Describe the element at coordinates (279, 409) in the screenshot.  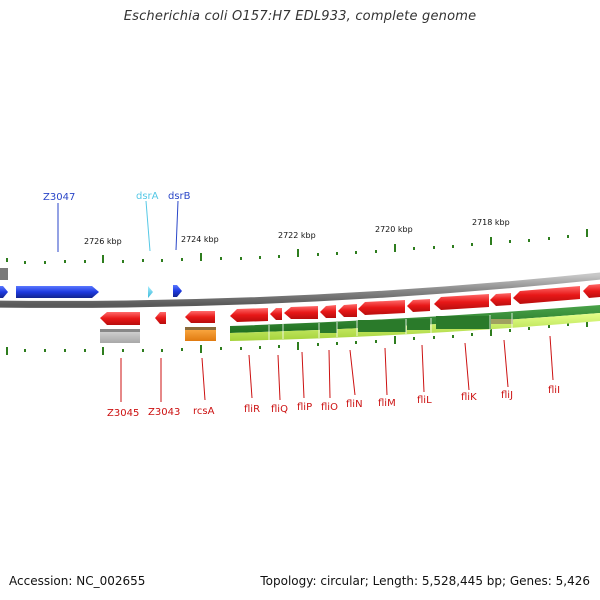
I see `label-fliQ: fliQ` at that location.